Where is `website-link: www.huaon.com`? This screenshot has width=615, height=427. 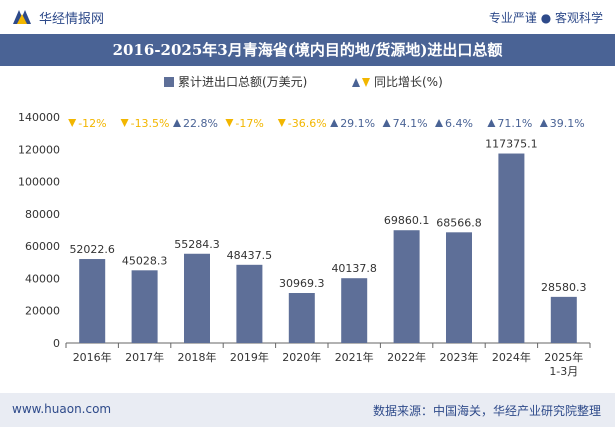
website-link: www.huaon.com is located at coordinates (62, 409).